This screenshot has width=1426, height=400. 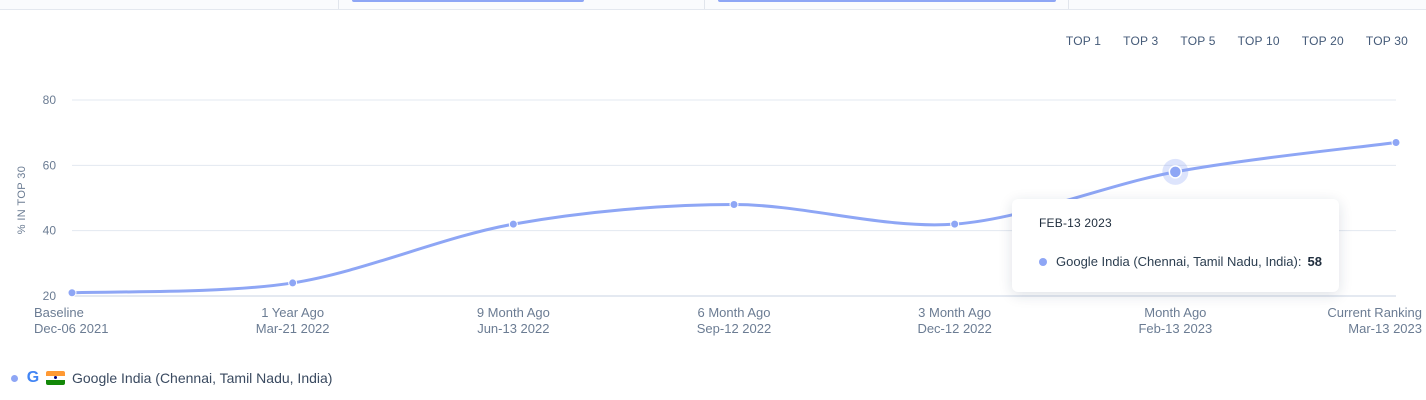 What do you see at coordinates (59, 312) in the screenshot?
I see `x-category-period: Baseline` at bounding box center [59, 312].